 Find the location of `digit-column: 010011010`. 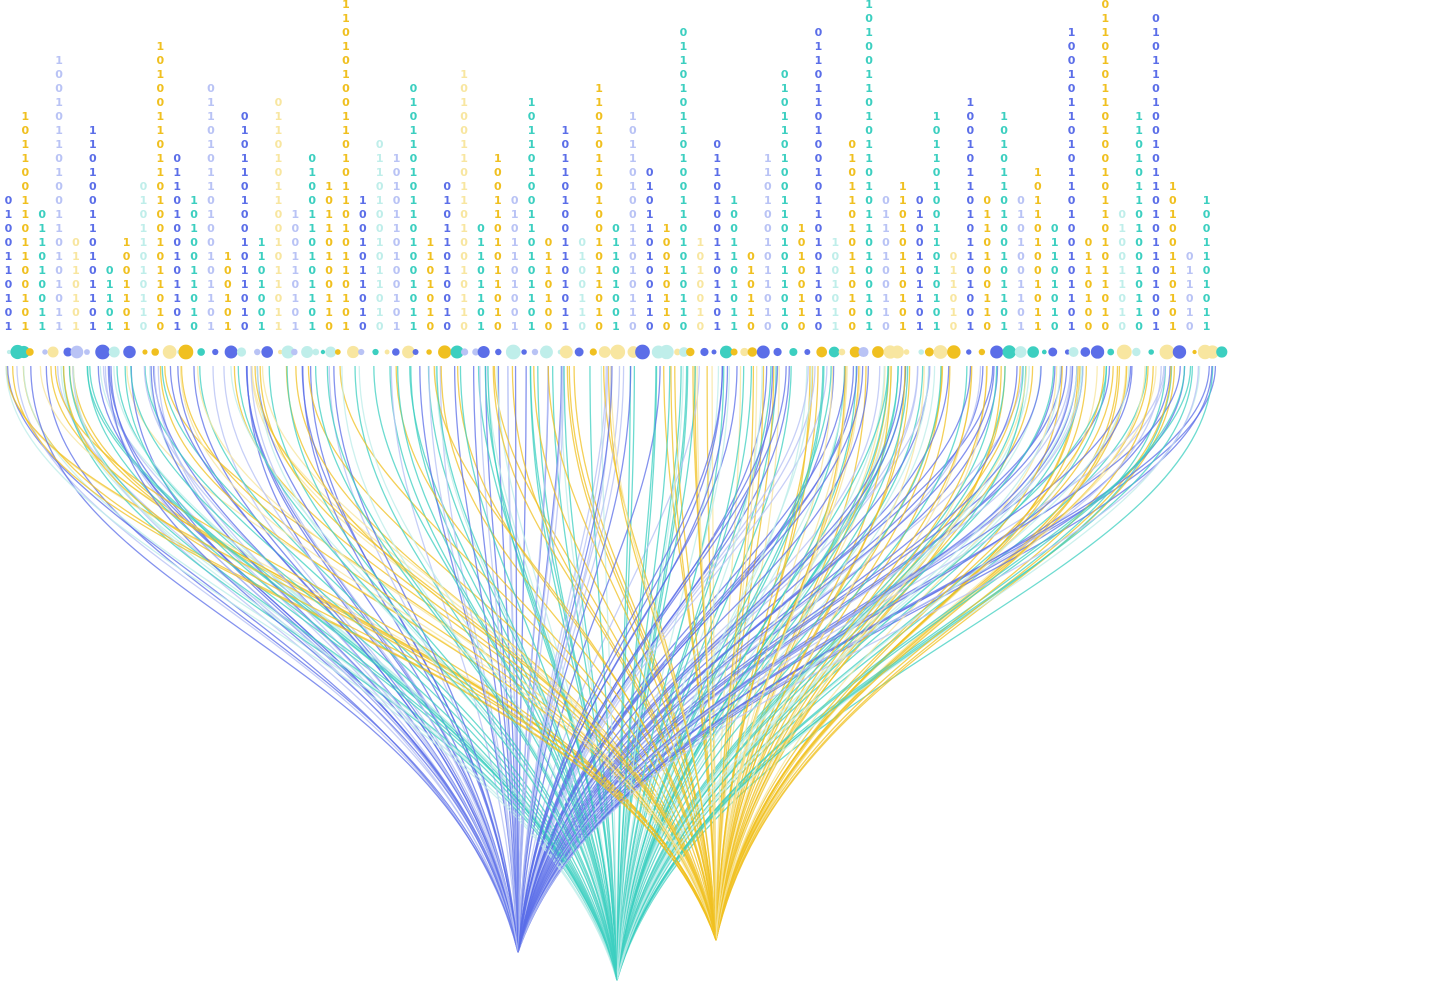

digit-column: 010011010 is located at coordinates (1122, 271).